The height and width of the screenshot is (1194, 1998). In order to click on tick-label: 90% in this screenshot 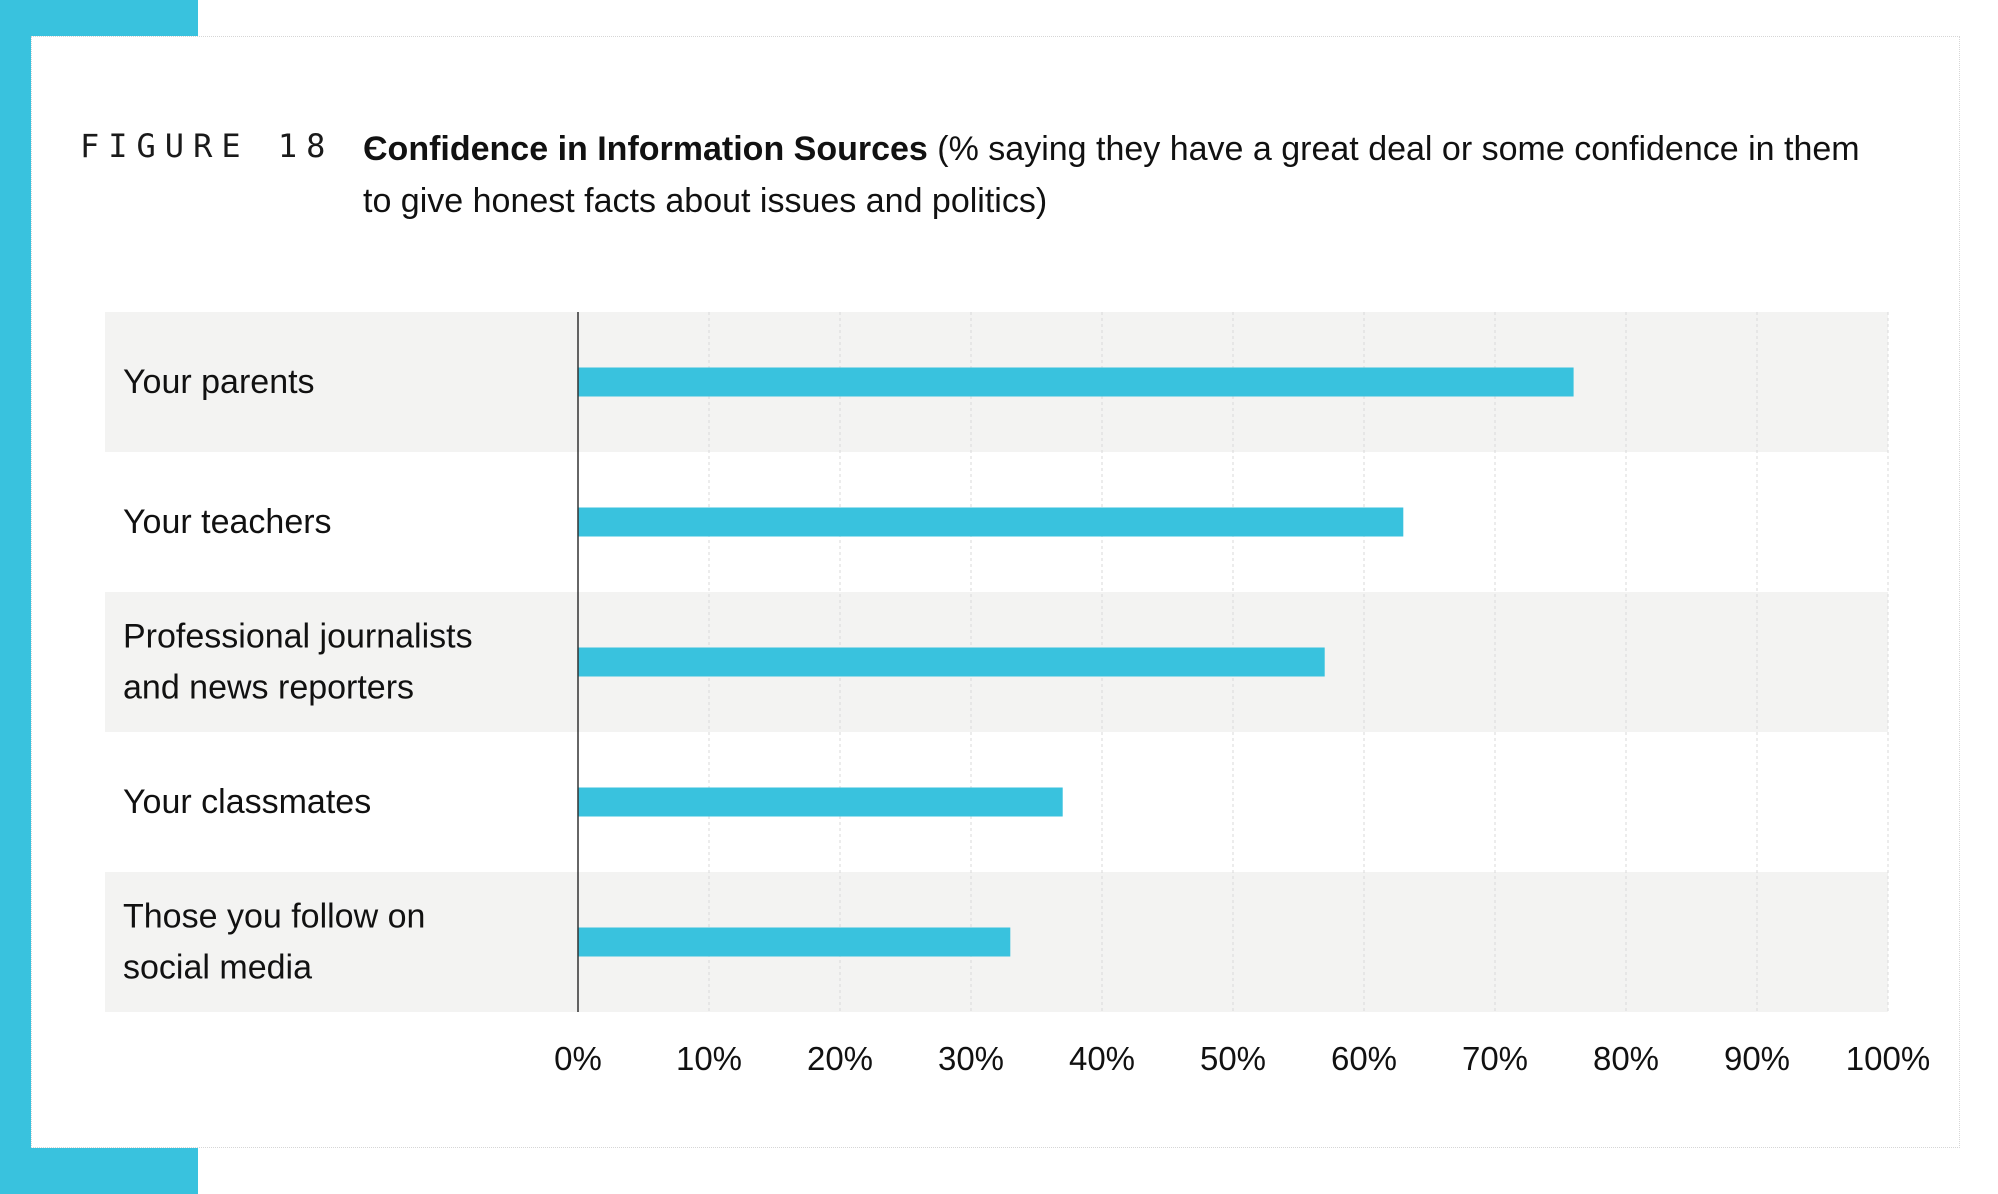, I will do `click(1757, 1058)`.